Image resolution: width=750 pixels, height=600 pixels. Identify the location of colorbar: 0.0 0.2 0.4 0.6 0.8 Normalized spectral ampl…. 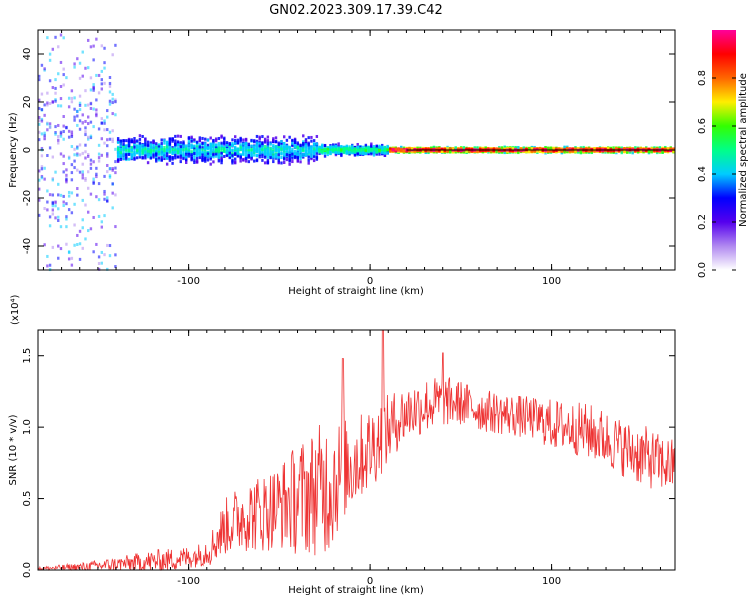
(723, 154).